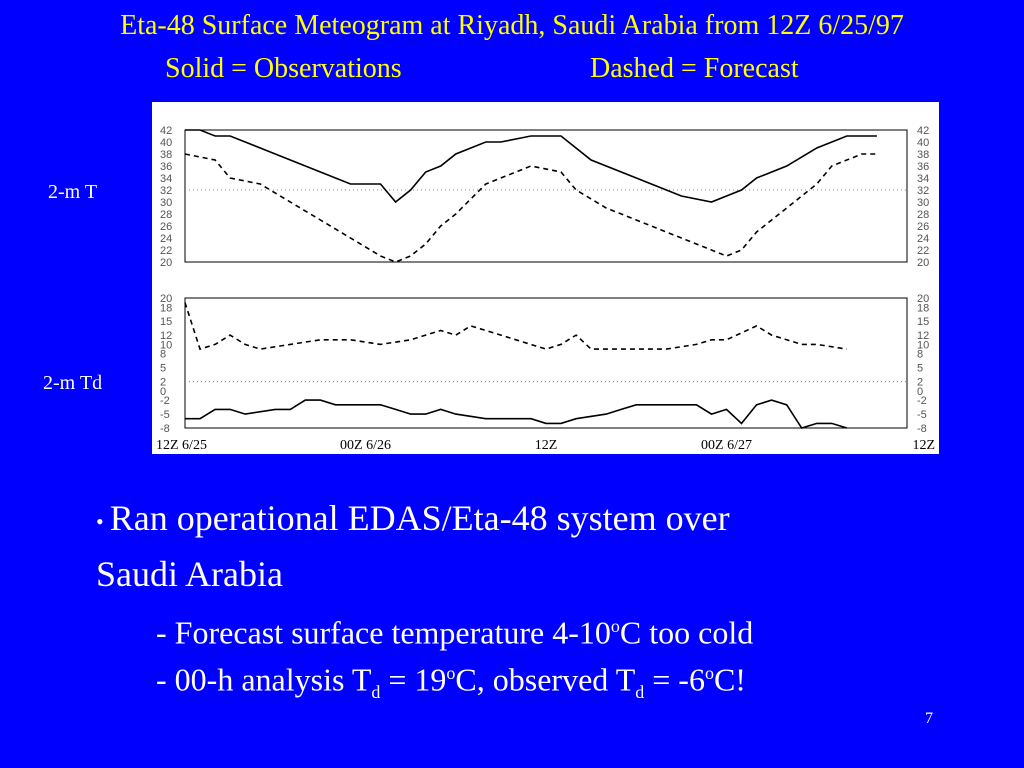 This screenshot has width=1024, height=768. Describe the element at coordinates (451, 673) in the screenshot. I see `sub2-sup1: o` at that location.